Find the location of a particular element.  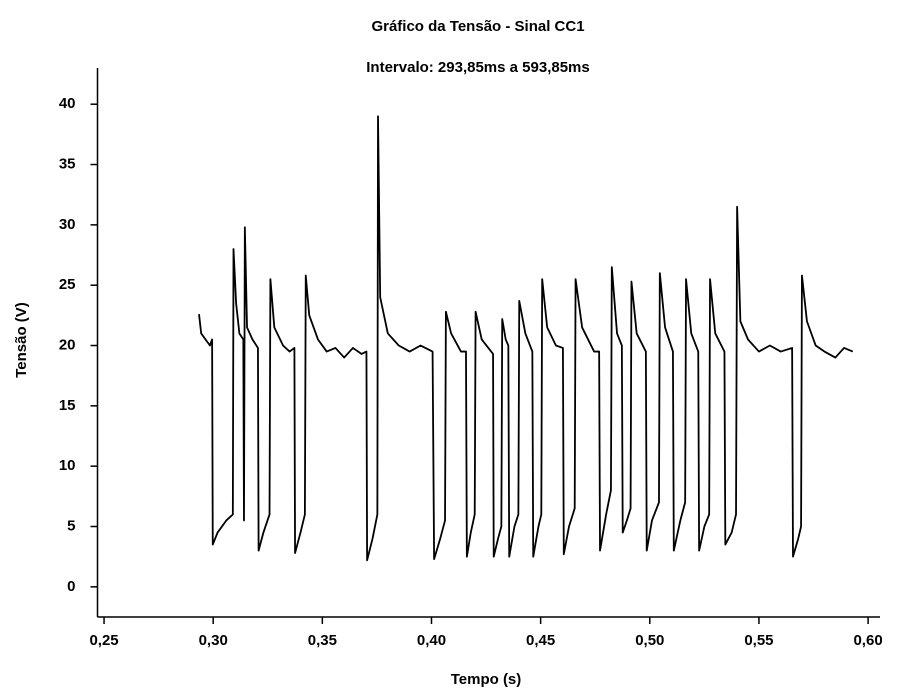

y-tick-label: 25 is located at coordinates (67, 284).